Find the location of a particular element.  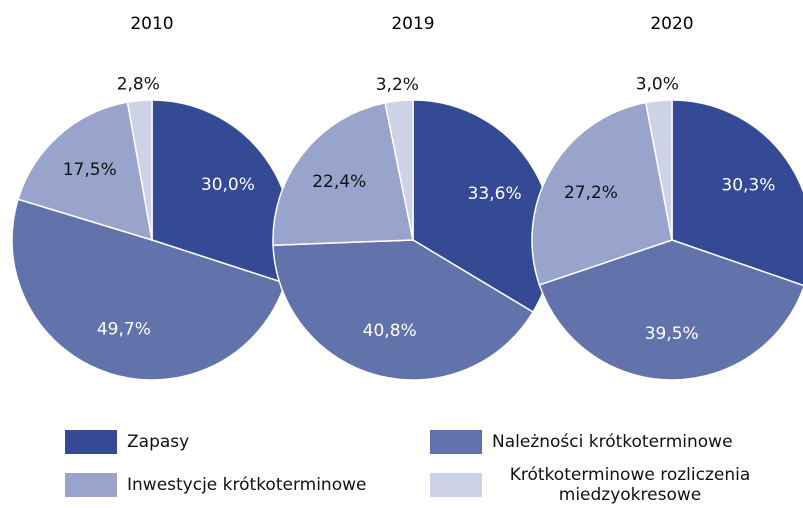

slice-label: 40,8% is located at coordinates (390, 331).